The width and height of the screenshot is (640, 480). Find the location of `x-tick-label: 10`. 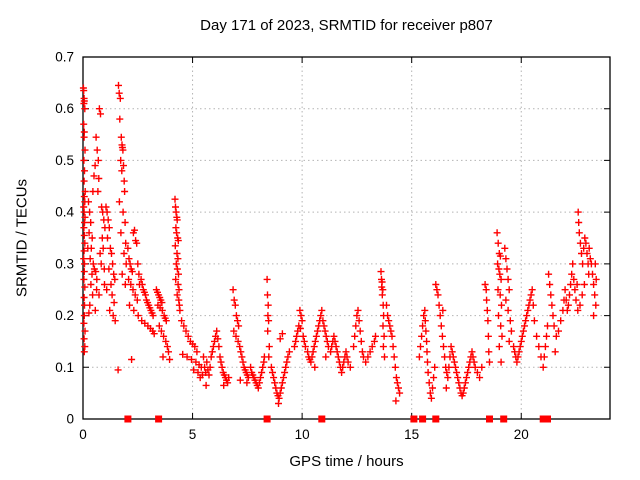

x-tick-label: 10 is located at coordinates (302, 434).